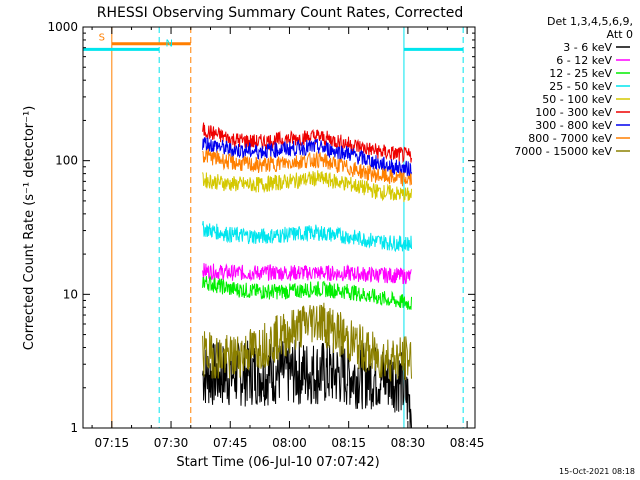 This screenshot has width=640, height=480. Describe the element at coordinates (573, 125) in the screenshot. I see `legend-label: 300 - 800 keV` at that location.